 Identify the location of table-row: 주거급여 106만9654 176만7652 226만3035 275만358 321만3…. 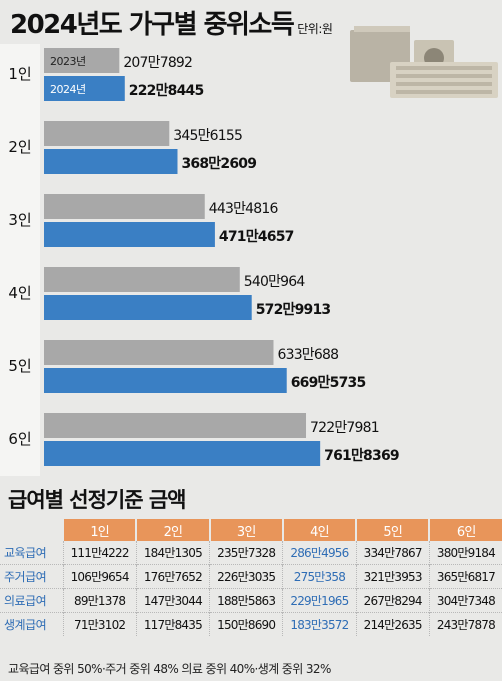
(251, 576).